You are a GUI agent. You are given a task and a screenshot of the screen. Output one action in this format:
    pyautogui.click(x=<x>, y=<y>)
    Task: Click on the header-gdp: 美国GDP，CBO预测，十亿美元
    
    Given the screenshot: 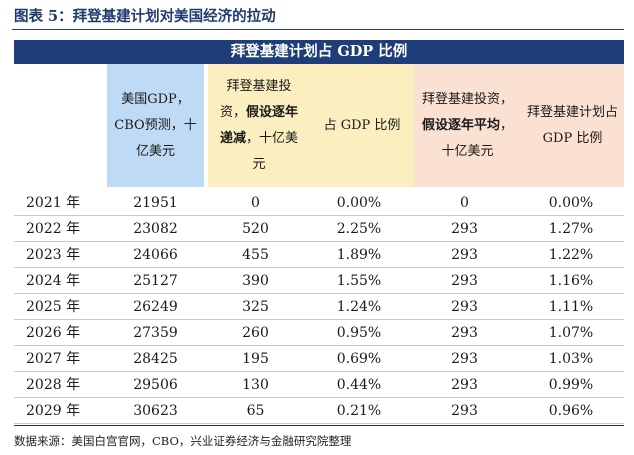 What is the action you would take?
    pyautogui.click(x=155, y=125)
    